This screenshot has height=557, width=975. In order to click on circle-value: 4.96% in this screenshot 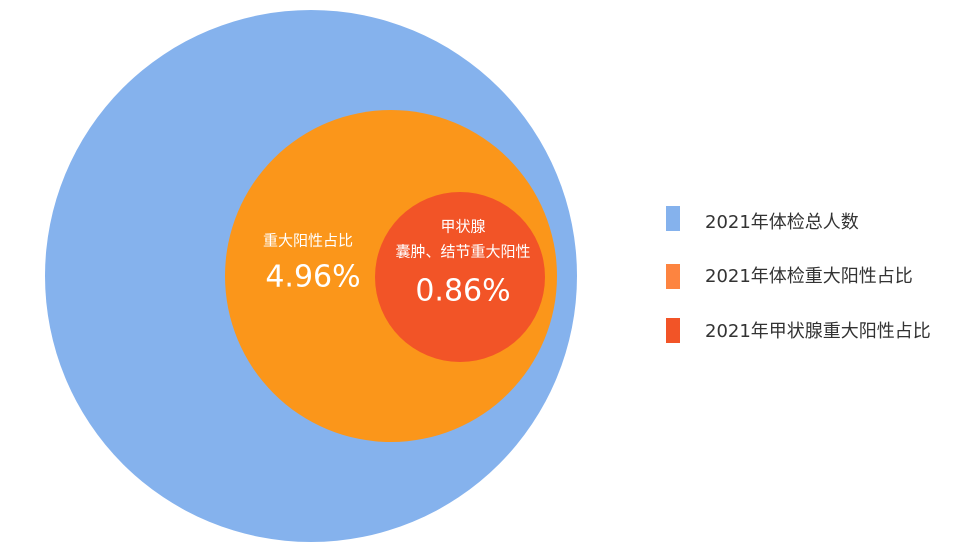, I will do `click(312, 277)`.